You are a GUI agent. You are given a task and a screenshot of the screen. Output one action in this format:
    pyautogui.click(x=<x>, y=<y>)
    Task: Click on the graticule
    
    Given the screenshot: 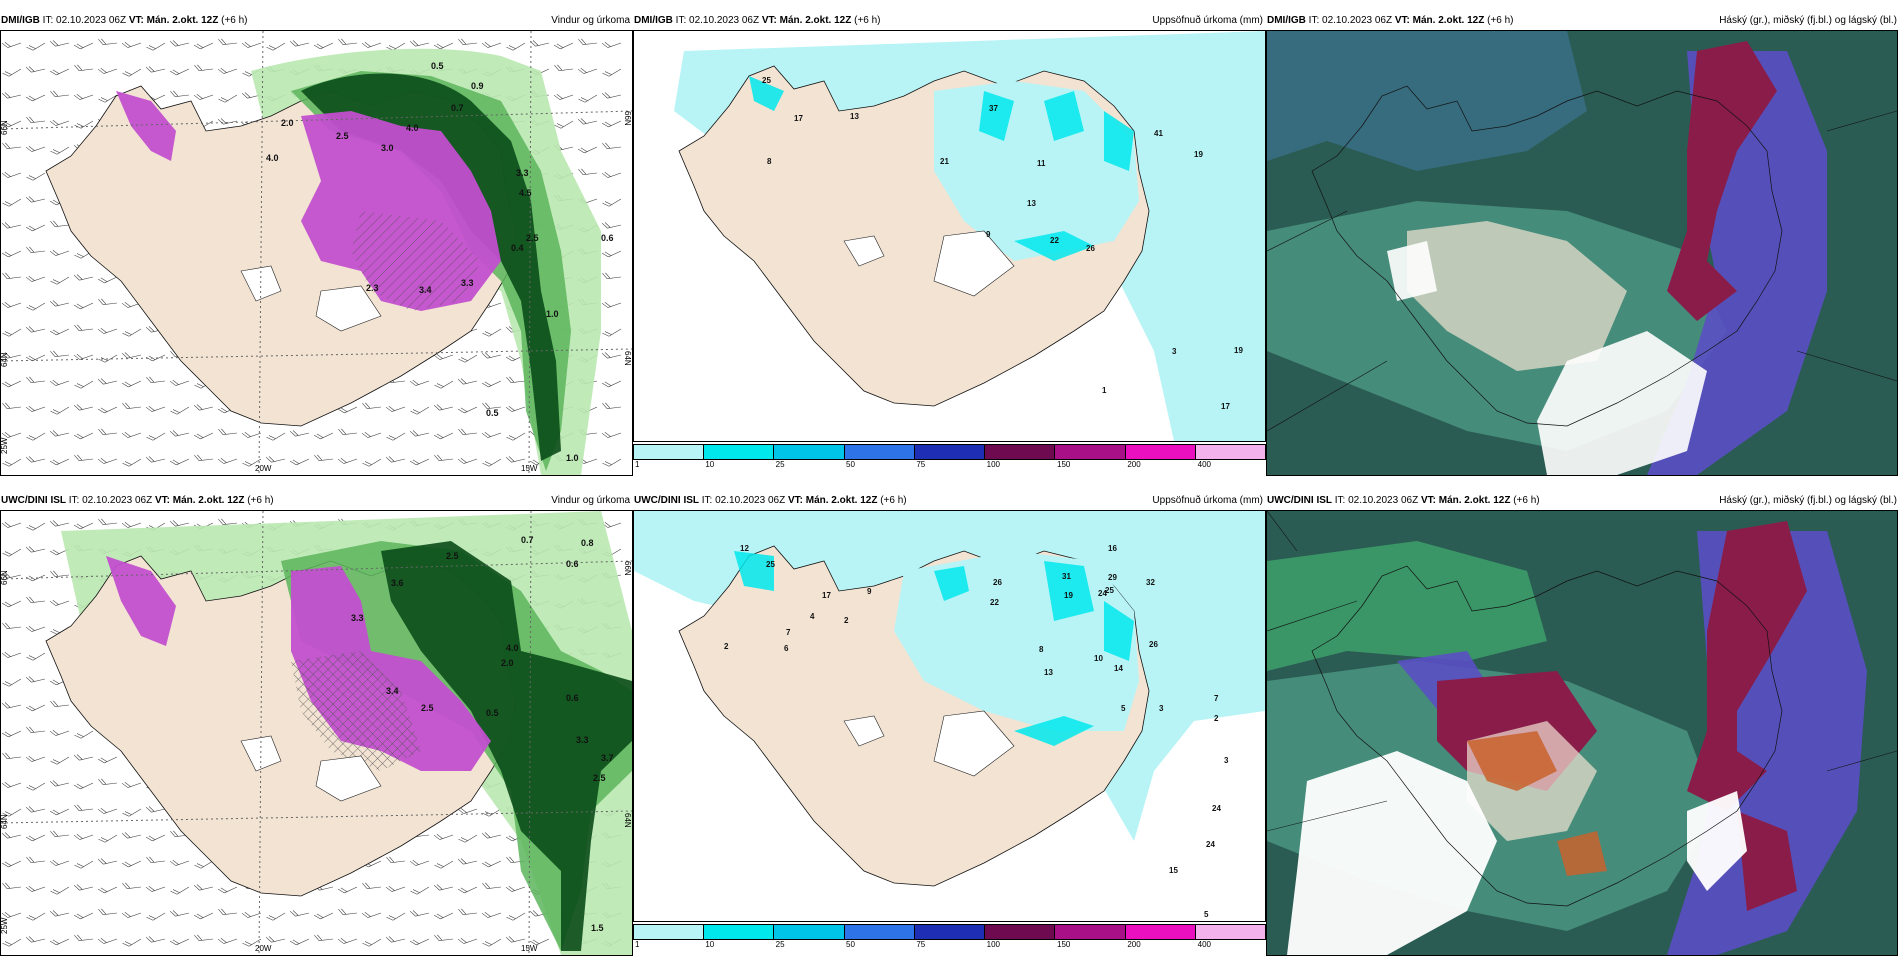 What is the action you would take?
    pyautogui.click(x=1582, y=671)
    